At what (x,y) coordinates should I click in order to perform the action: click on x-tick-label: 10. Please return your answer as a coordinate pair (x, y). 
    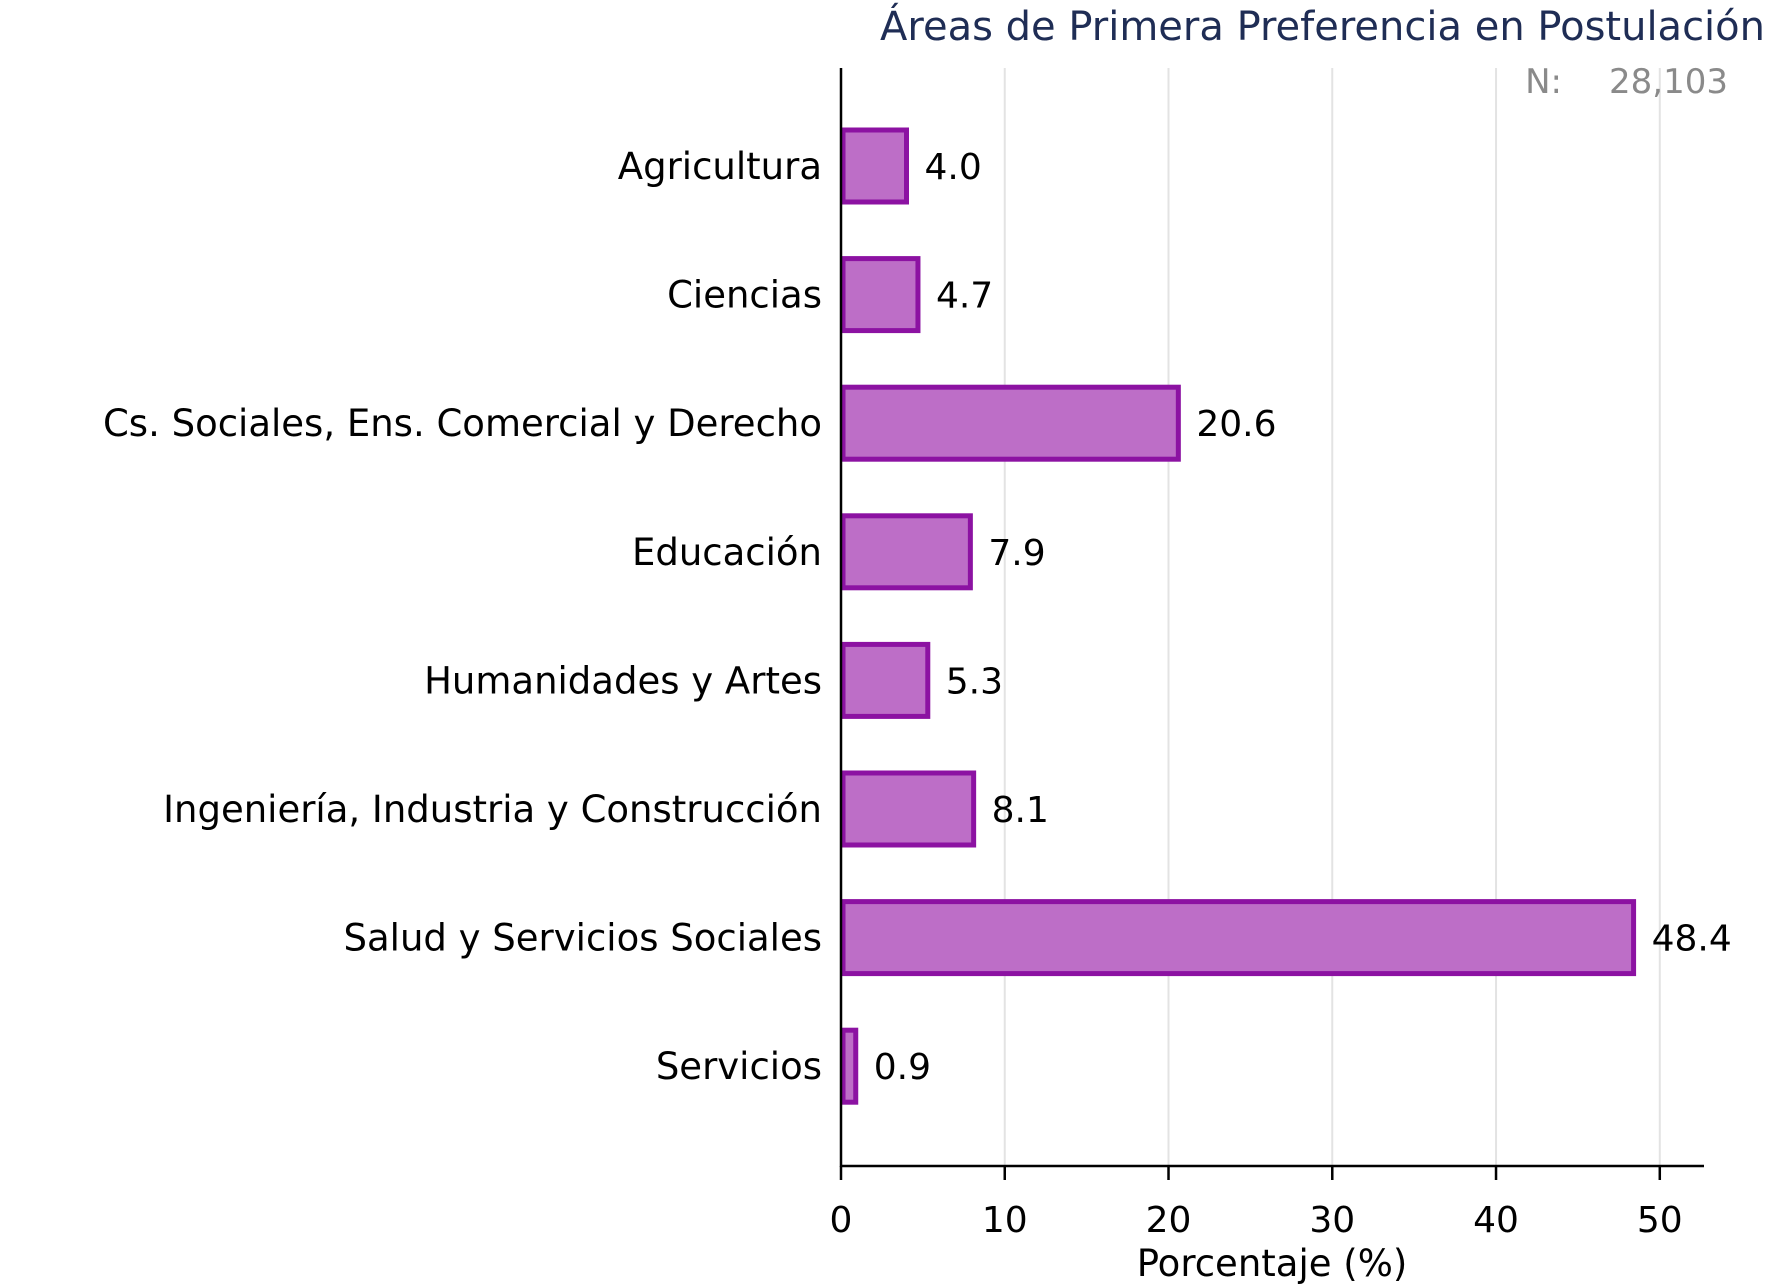
    Looking at the image, I should click on (1005, 1220).